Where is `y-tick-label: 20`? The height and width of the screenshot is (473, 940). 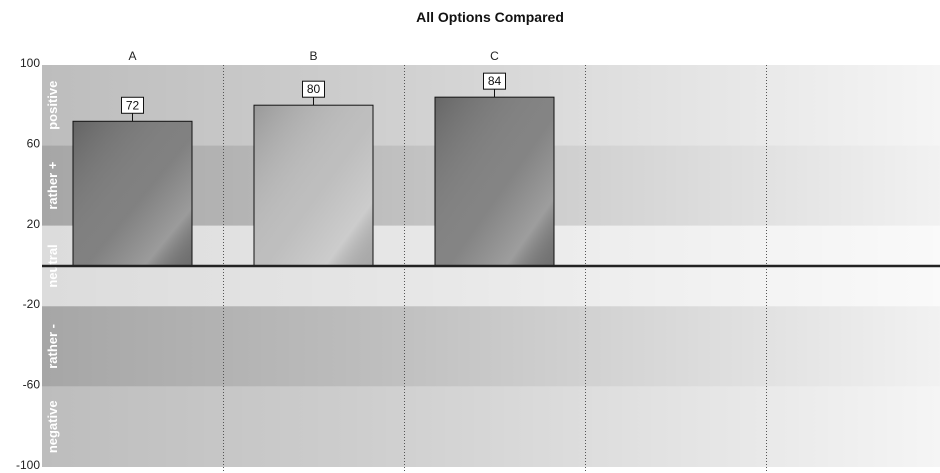
y-tick-label: 20 is located at coordinates (34, 224).